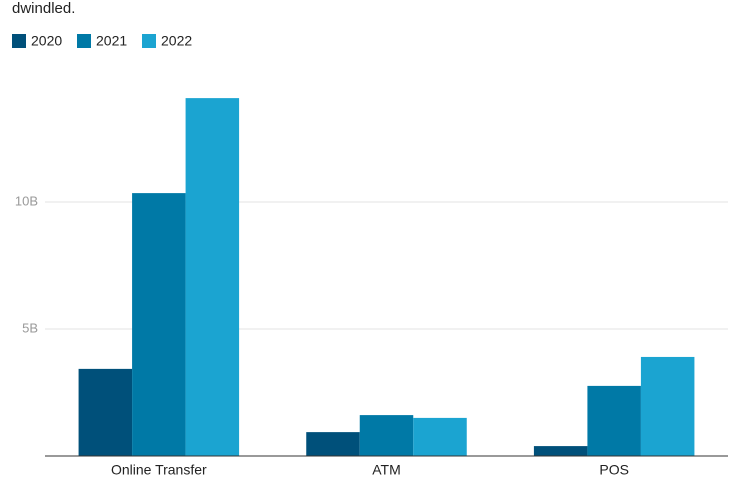 The width and height of the screenshot is (740, 500). What do you see at coordinates (386, 470) in the screenshot?
I see `x-tick-label: ATM` at bounding box center [386, 470].